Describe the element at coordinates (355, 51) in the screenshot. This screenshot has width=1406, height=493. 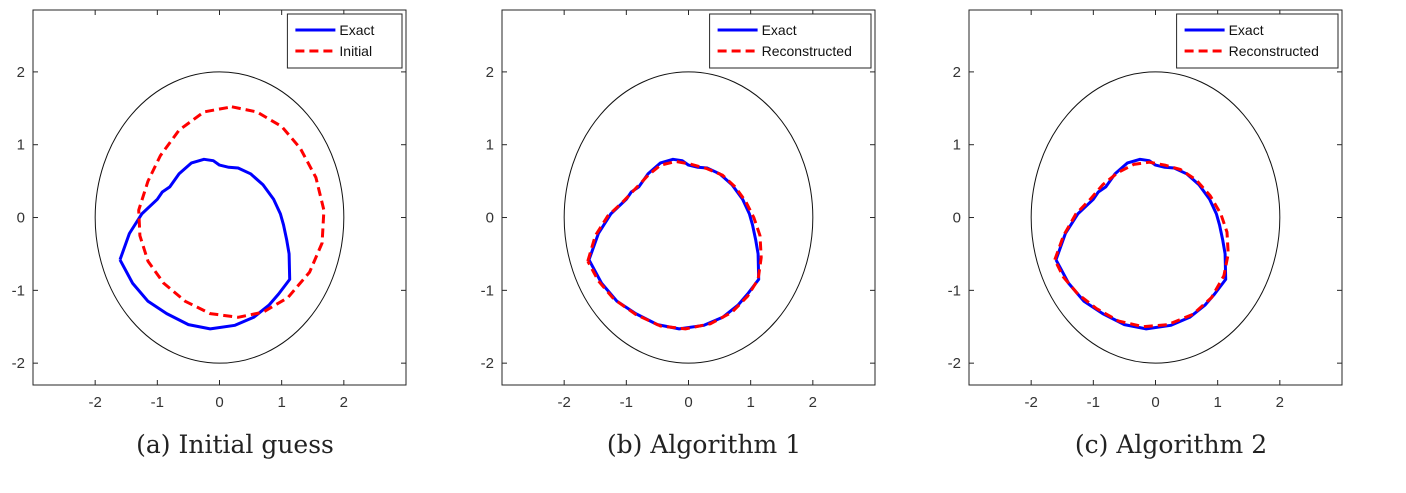
I see `legend-label: Initial` at that location.